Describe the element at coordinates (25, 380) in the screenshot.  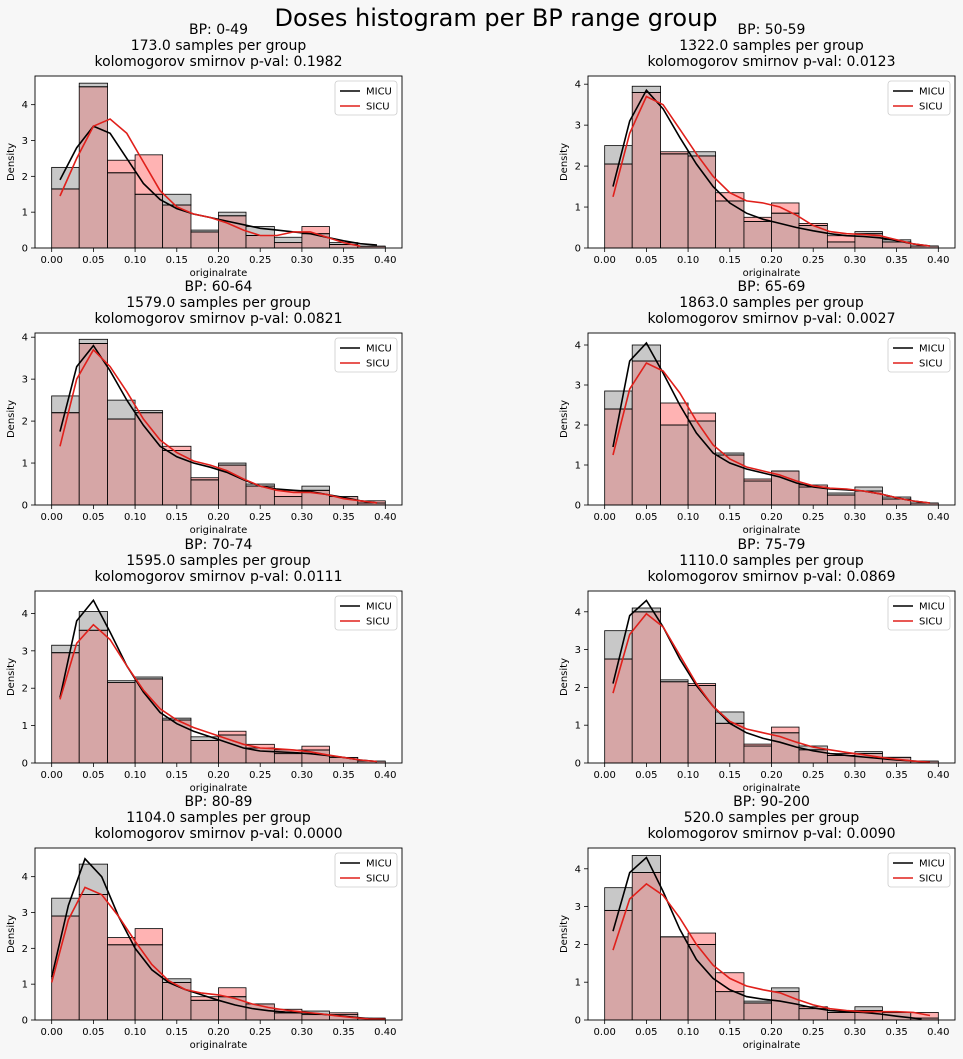
I see `y-tick-label: 3` at that location.